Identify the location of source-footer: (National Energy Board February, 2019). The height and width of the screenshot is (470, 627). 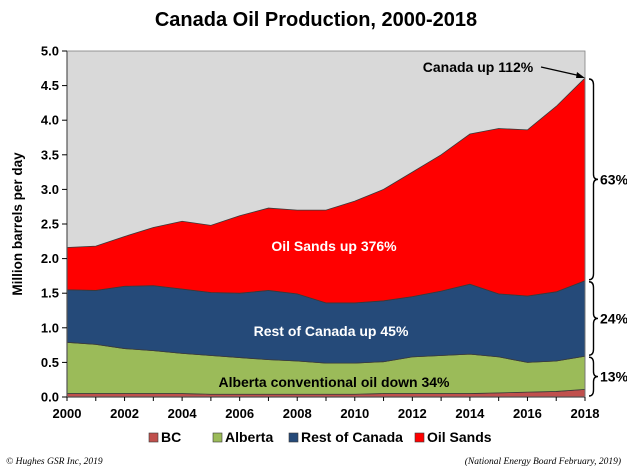
(543, 461).